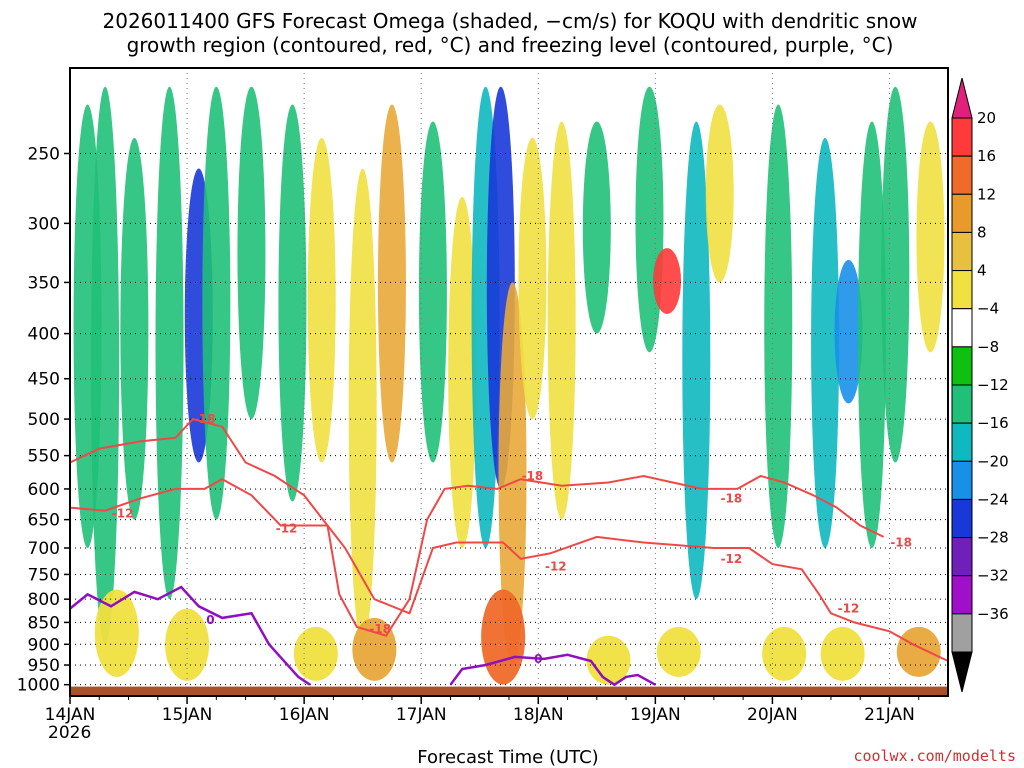 The height and width of the screenshot is (768, 1024). I want to click on colorbar-label-12: −32, so click(993, 576).